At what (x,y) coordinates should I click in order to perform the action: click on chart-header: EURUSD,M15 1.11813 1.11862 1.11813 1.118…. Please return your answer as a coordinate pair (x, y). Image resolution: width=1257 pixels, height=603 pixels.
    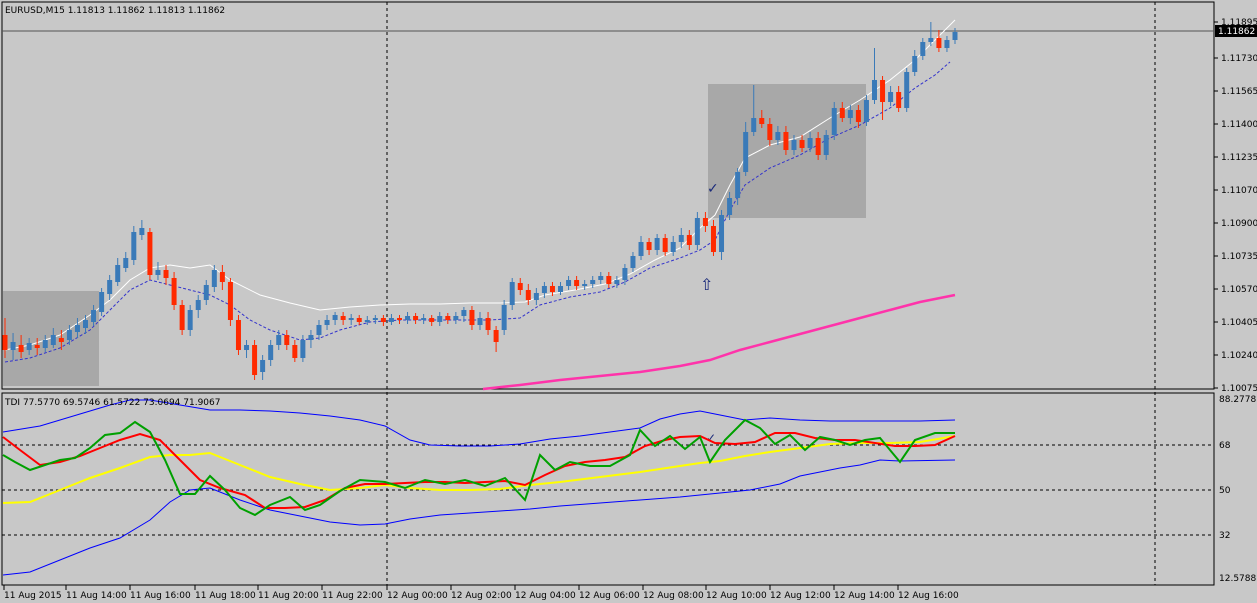
    Looking at the image, I should click on (115, 11).